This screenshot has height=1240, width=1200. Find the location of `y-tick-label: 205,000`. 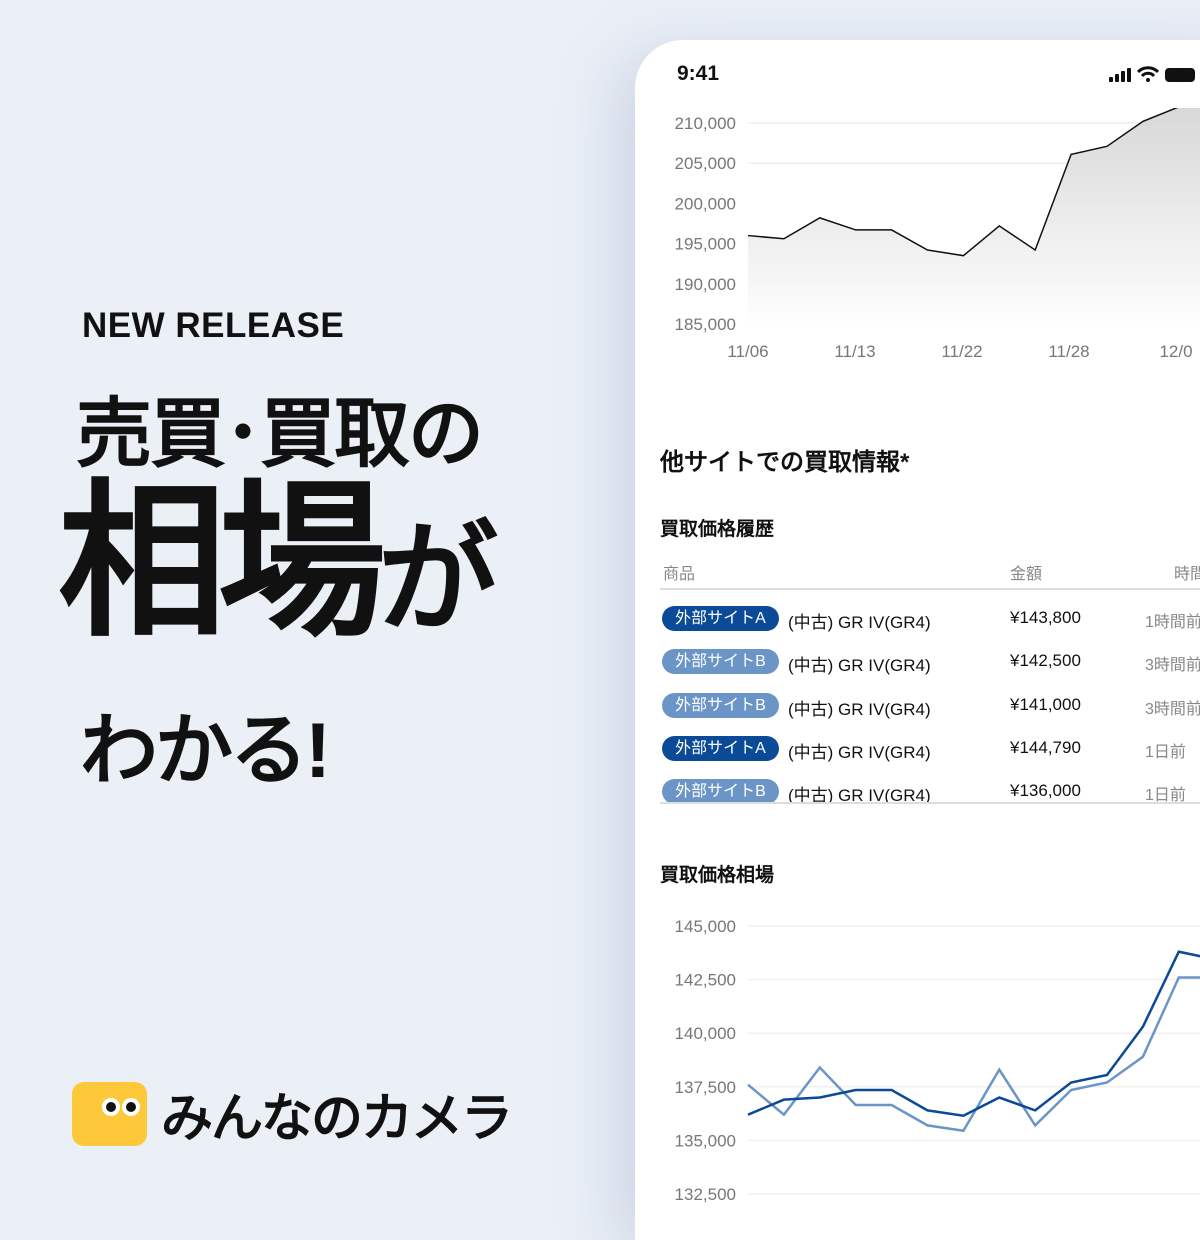

y-tick-label: 205,000 is located at coordinates (705, 163).